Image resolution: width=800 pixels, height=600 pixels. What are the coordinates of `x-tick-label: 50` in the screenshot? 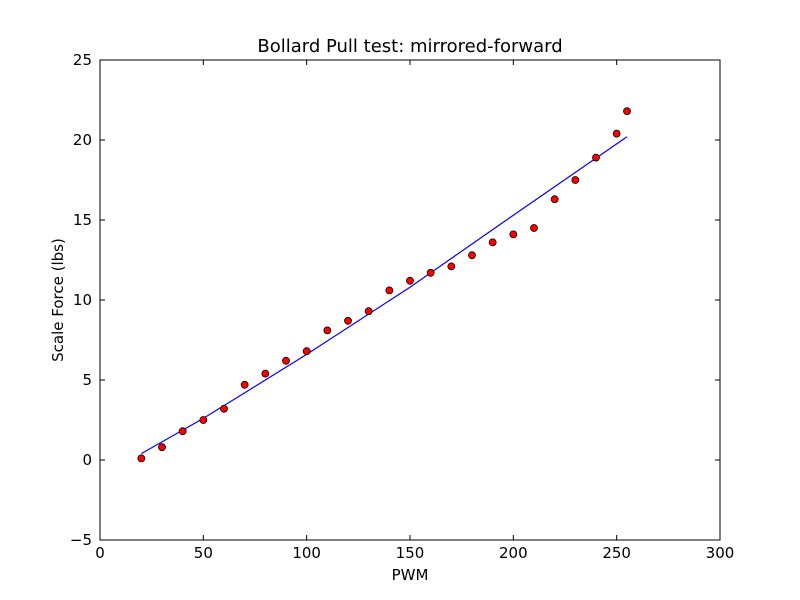 It's located at (203, 553).